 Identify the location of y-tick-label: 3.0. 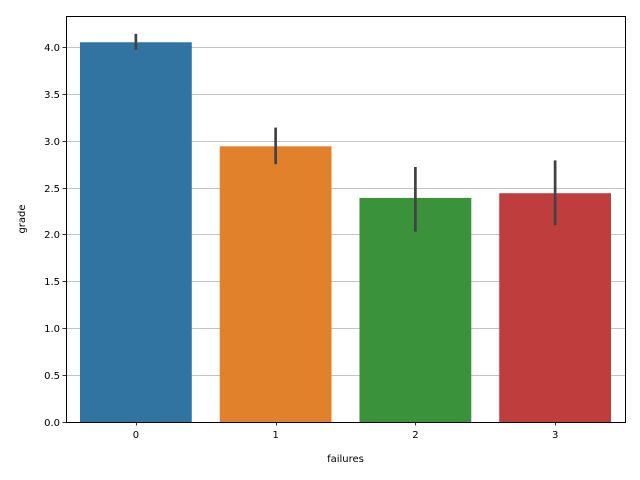
(52, 142).